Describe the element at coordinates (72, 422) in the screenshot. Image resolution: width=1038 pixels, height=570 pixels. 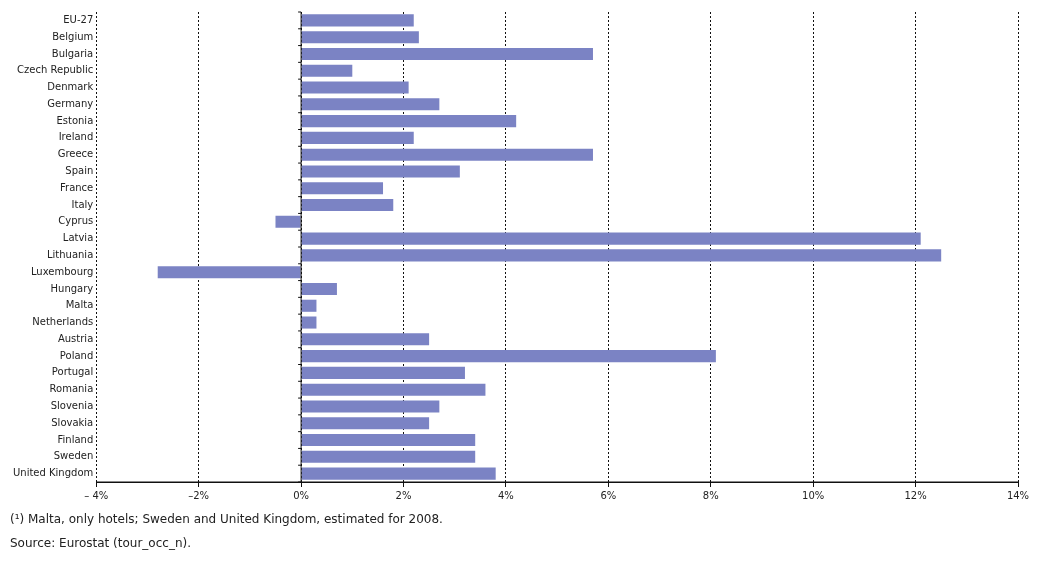
I see `y-tick-label: Slovakia` at that location.